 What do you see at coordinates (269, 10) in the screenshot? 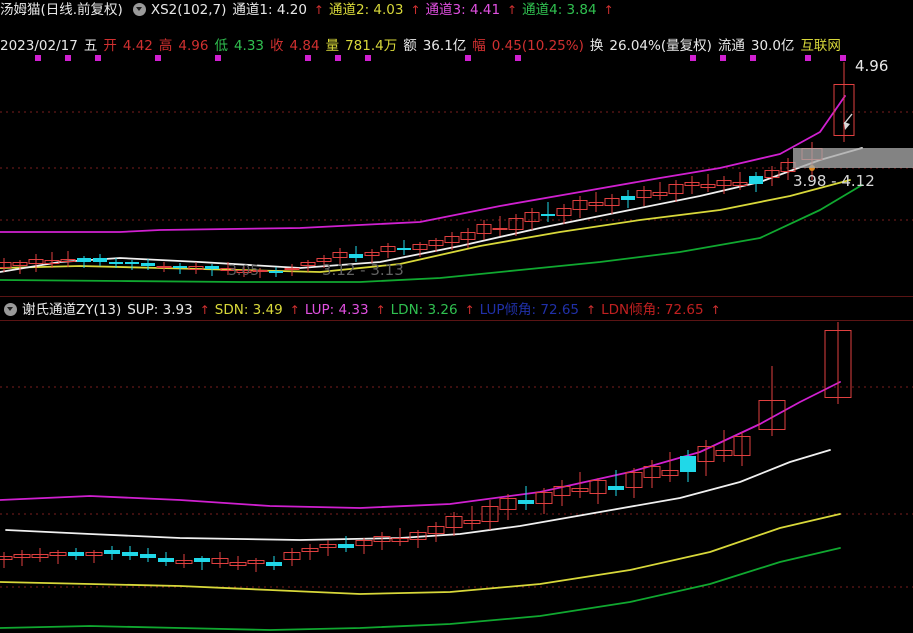
I see `channel1-value: 通道1: 4.20` at bounding box center [269, 10].